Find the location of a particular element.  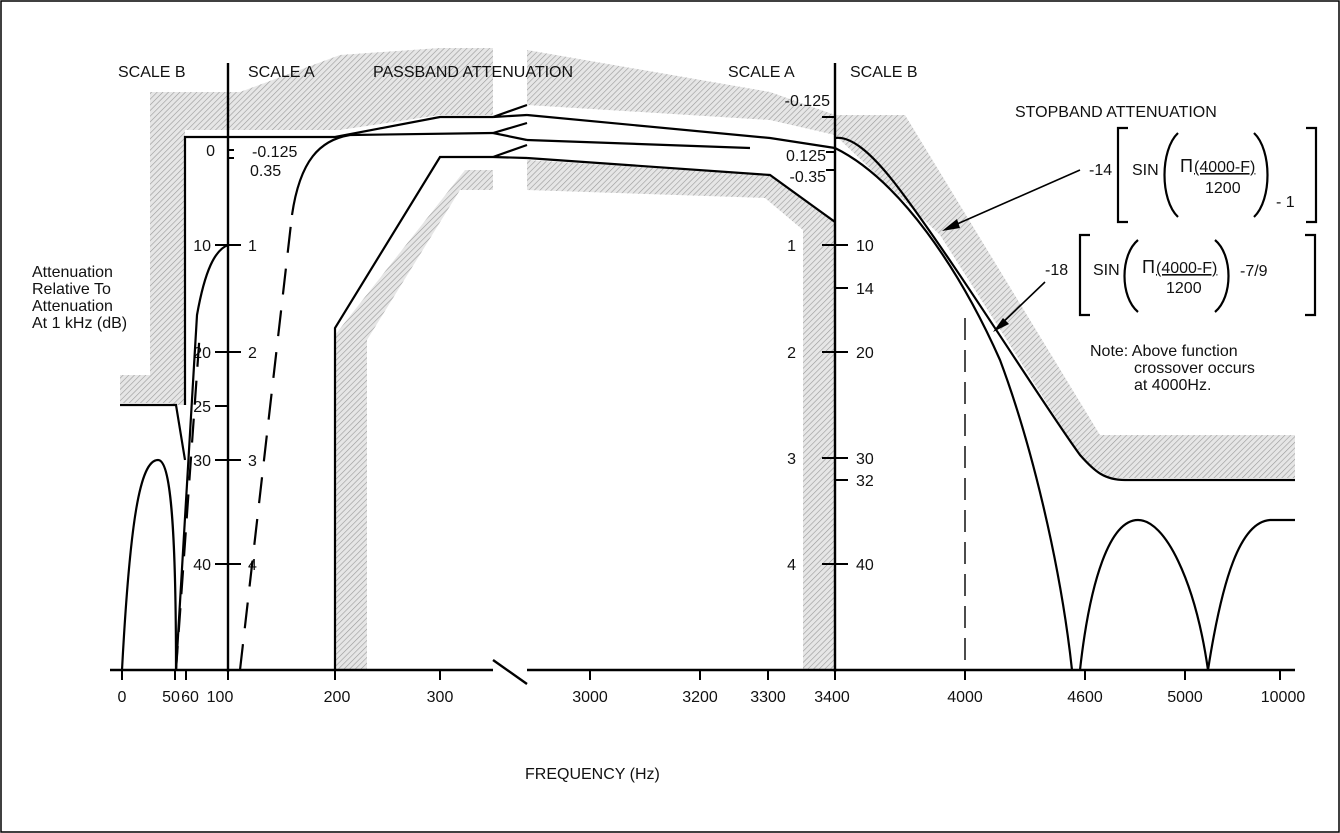

left-b-10: 10 is located at coordinates (202, 246).